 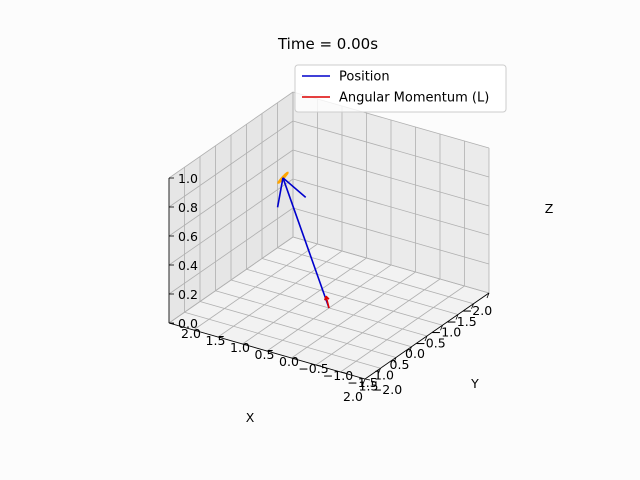 I want to click on y-tick-label: 0.0, so click(x=289, y=361).